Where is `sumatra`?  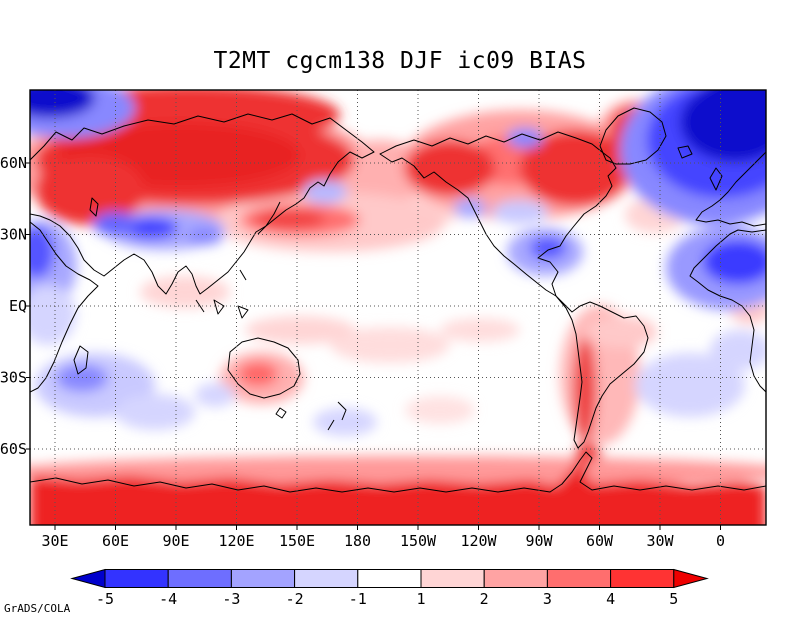
sumatra is located at coordinates (200, 306).